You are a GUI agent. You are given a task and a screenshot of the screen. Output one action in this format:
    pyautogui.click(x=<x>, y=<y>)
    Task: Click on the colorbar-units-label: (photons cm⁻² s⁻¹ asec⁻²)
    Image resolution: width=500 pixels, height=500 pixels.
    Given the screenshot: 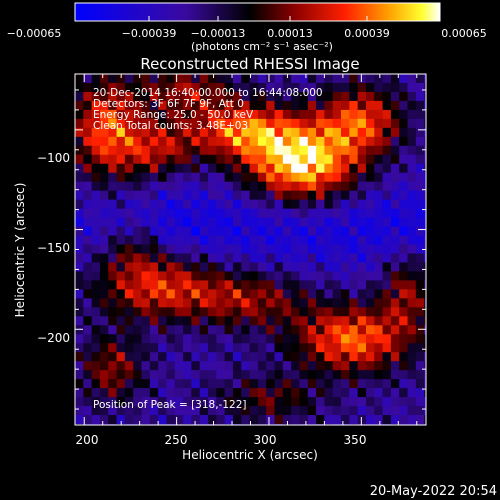 What is the action you would take?
    pyautogui.click(x=262, y=46)
    